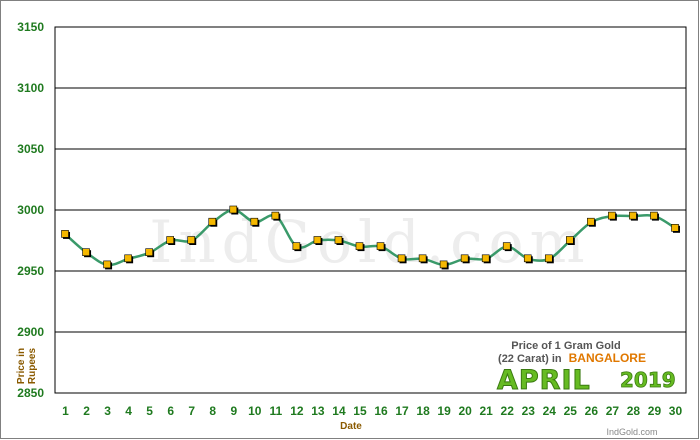 This screenshot has width=700, height=440. I want to click on x-tick-label: 24, so click(550, 411).